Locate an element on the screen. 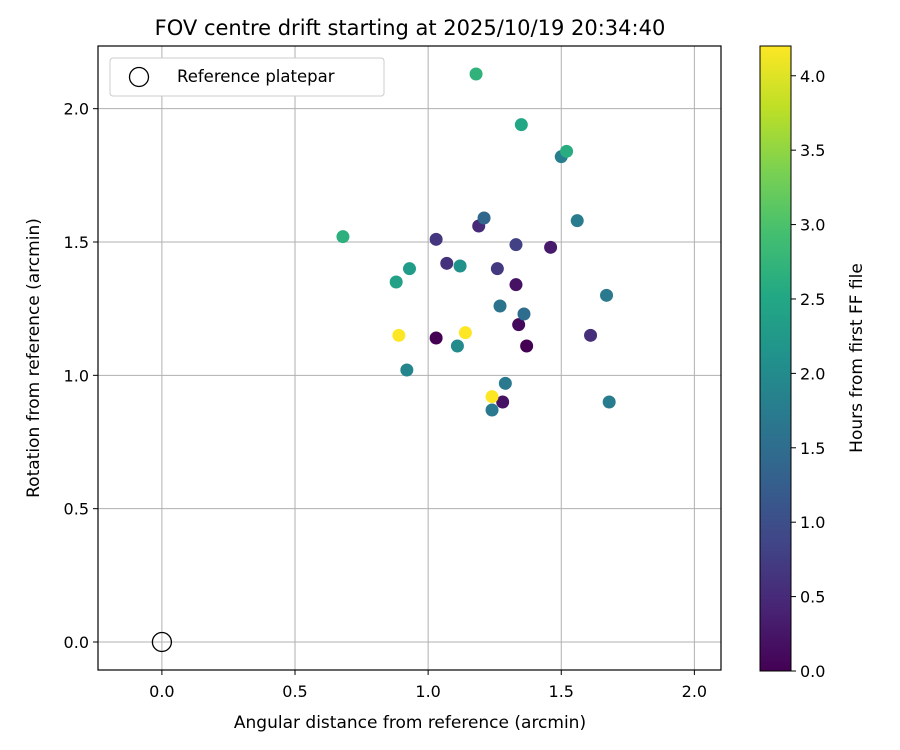  x-tick-label: 1.0 is located at coordinates (427, 691).